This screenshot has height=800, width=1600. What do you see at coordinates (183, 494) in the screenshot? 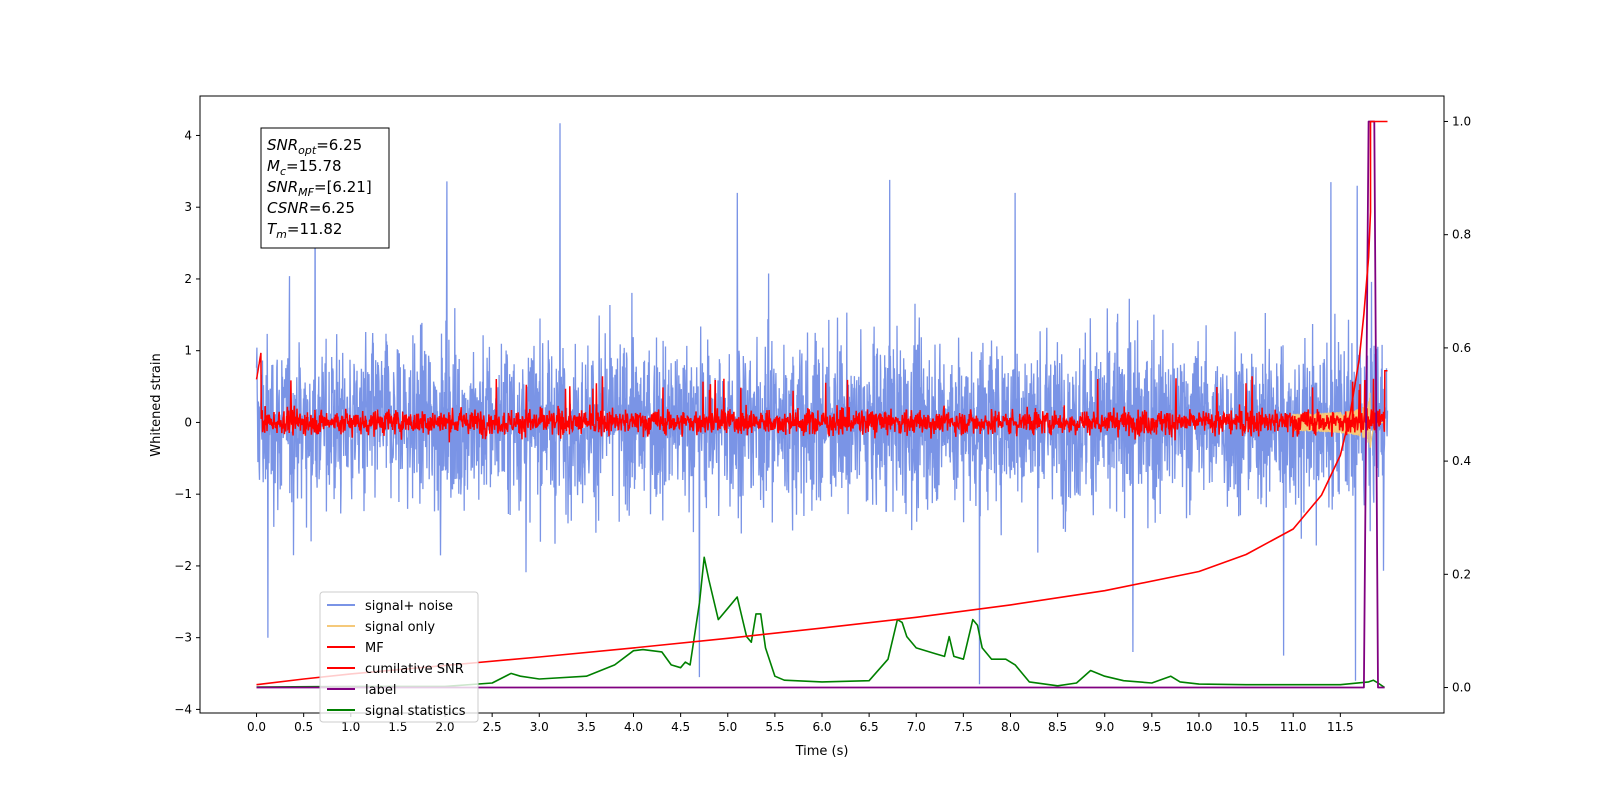
I see `y-tick-label: −1` at bounding box center [183, 494].